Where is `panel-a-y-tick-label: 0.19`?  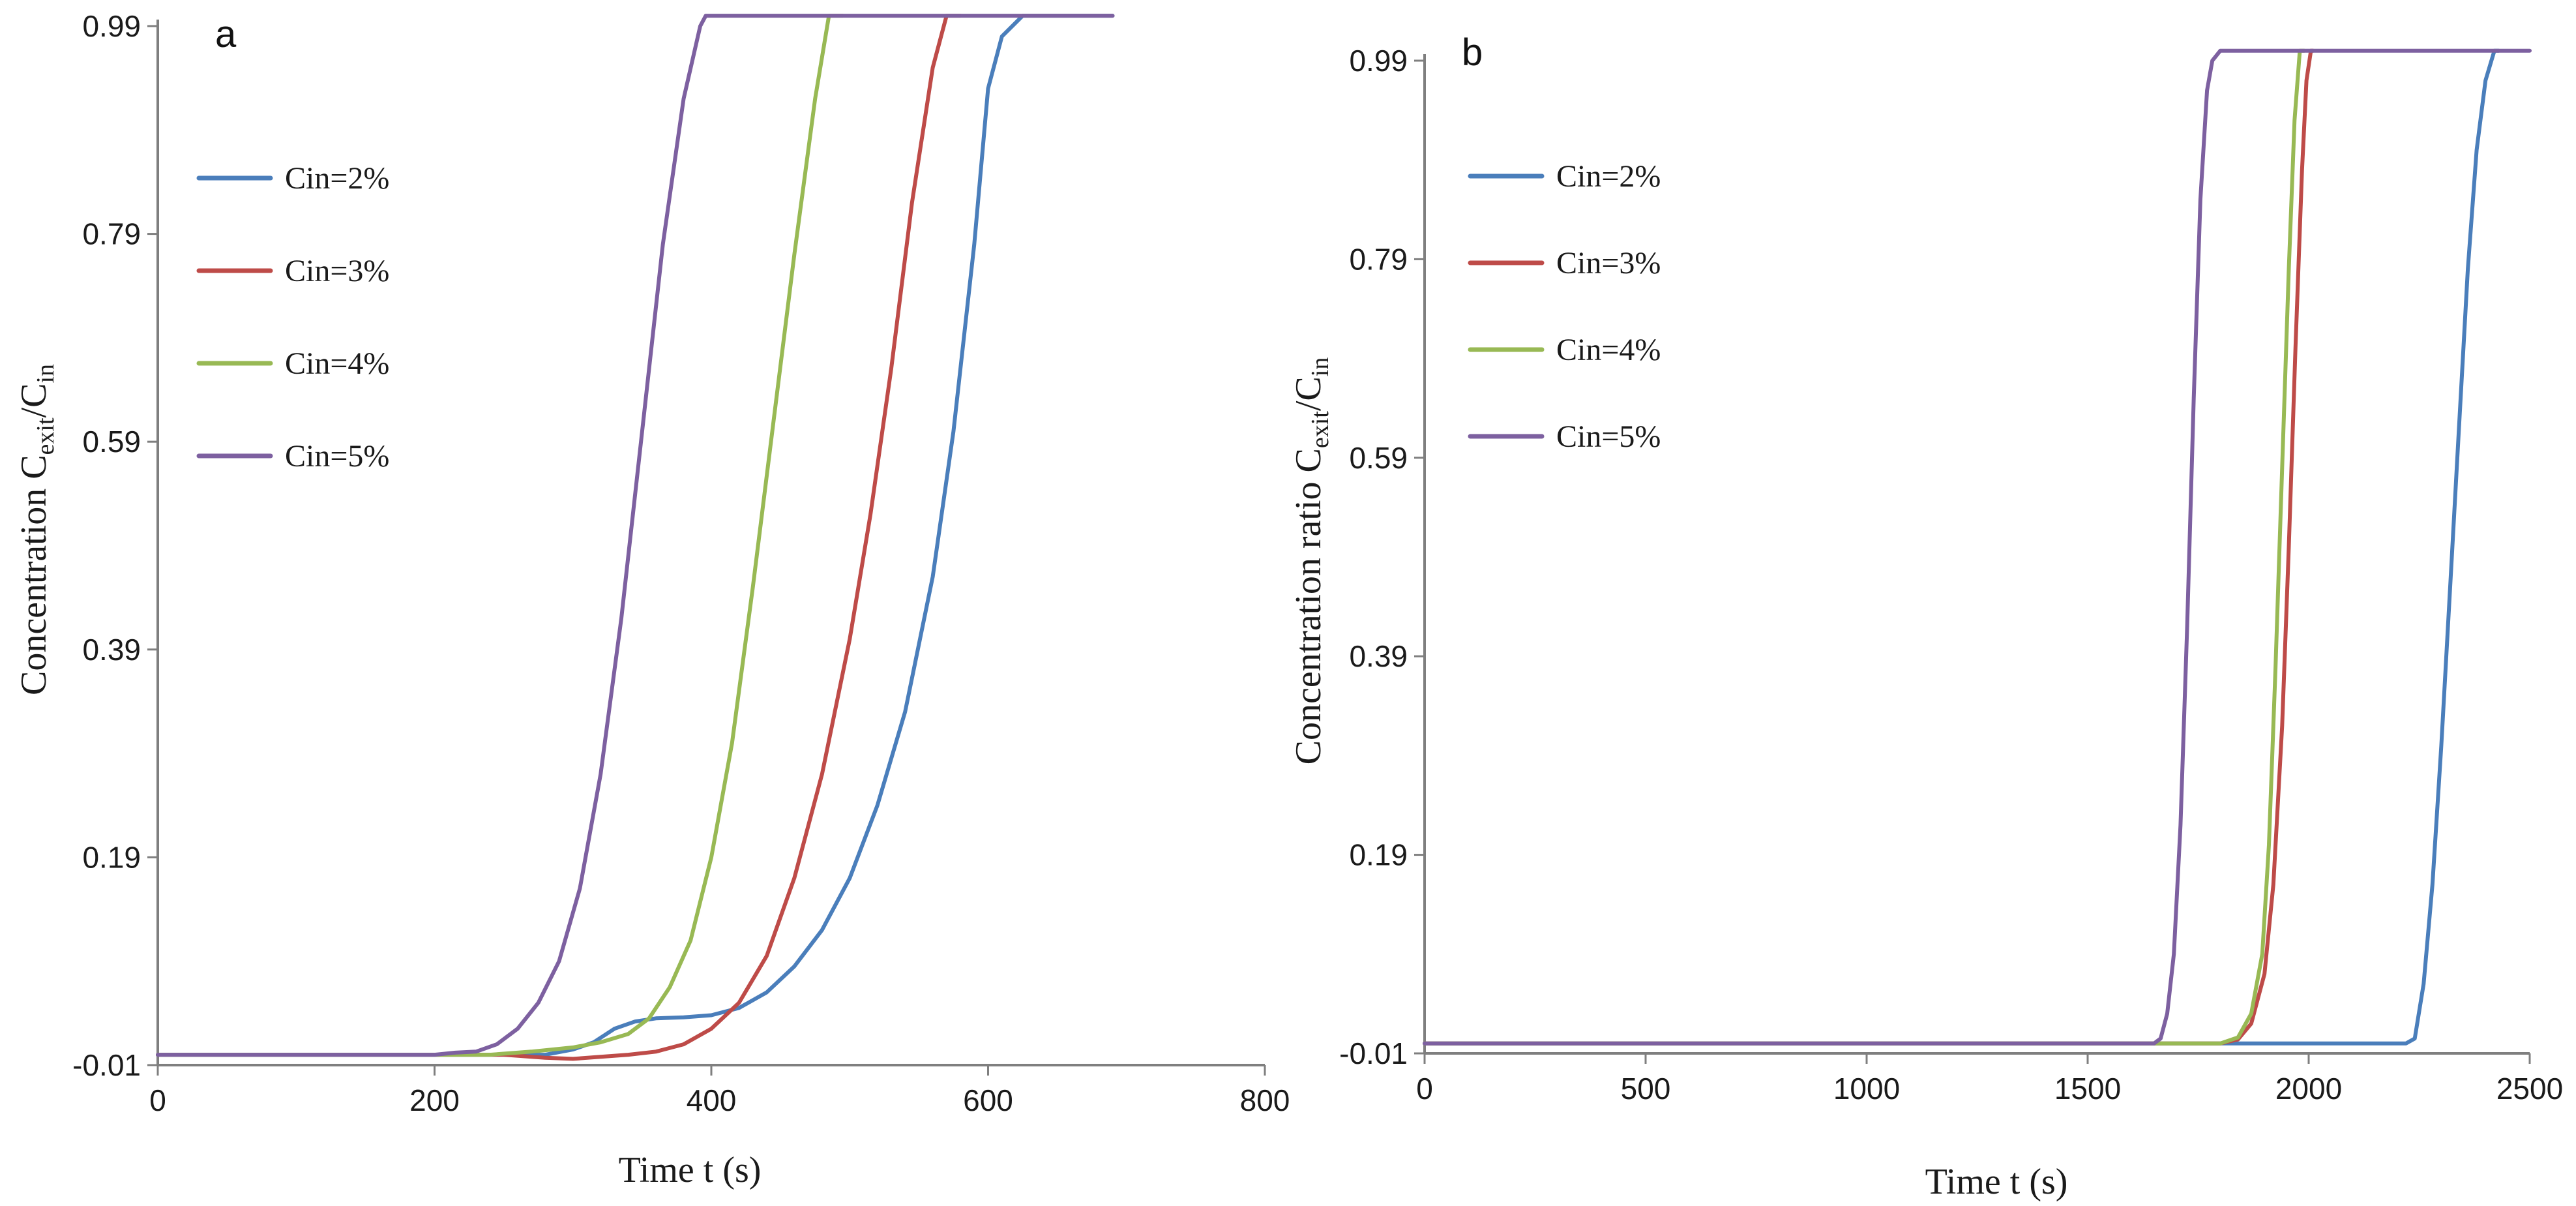
panel-a-y-tick-label: 0.19 is located at coordinates (111, 857).